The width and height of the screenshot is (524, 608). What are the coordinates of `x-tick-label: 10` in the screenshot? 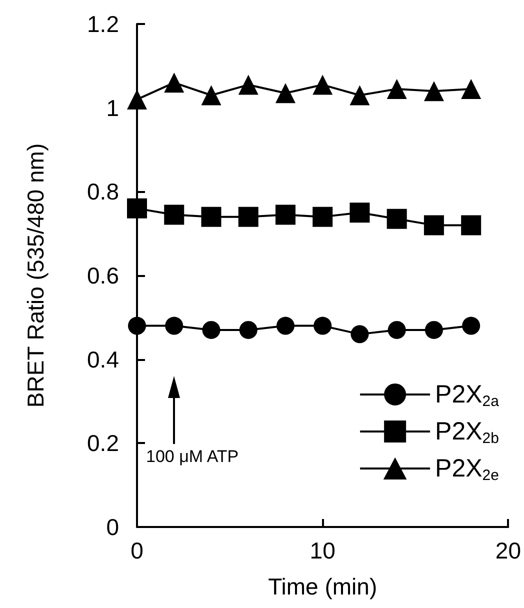 It's located at (323, 551).